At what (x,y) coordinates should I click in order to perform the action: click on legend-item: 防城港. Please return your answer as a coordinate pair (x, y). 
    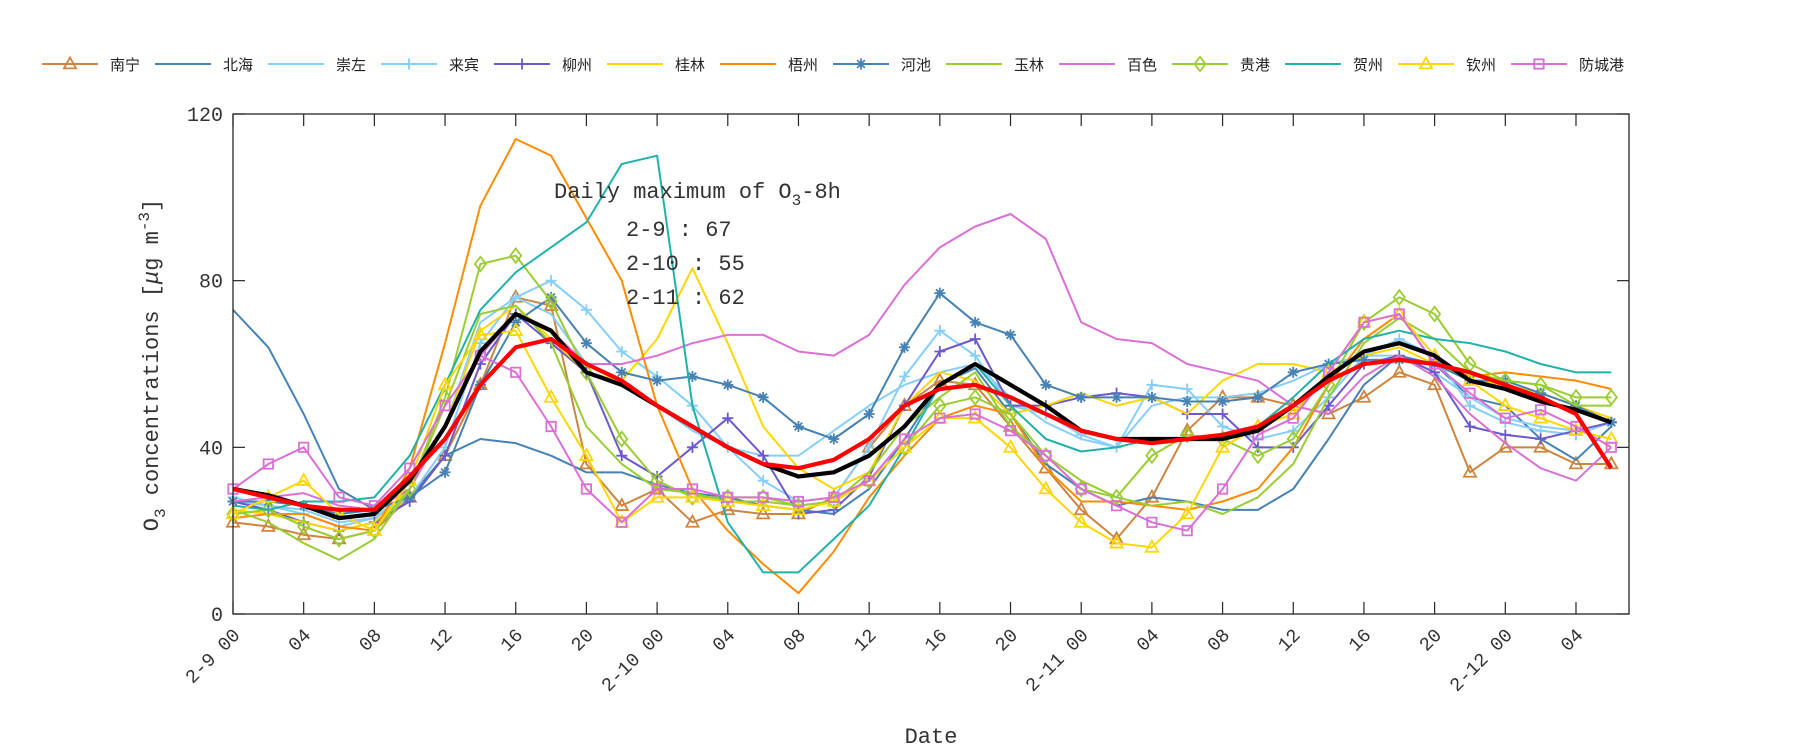
    Looking at the image, I should click on (1567, 65).